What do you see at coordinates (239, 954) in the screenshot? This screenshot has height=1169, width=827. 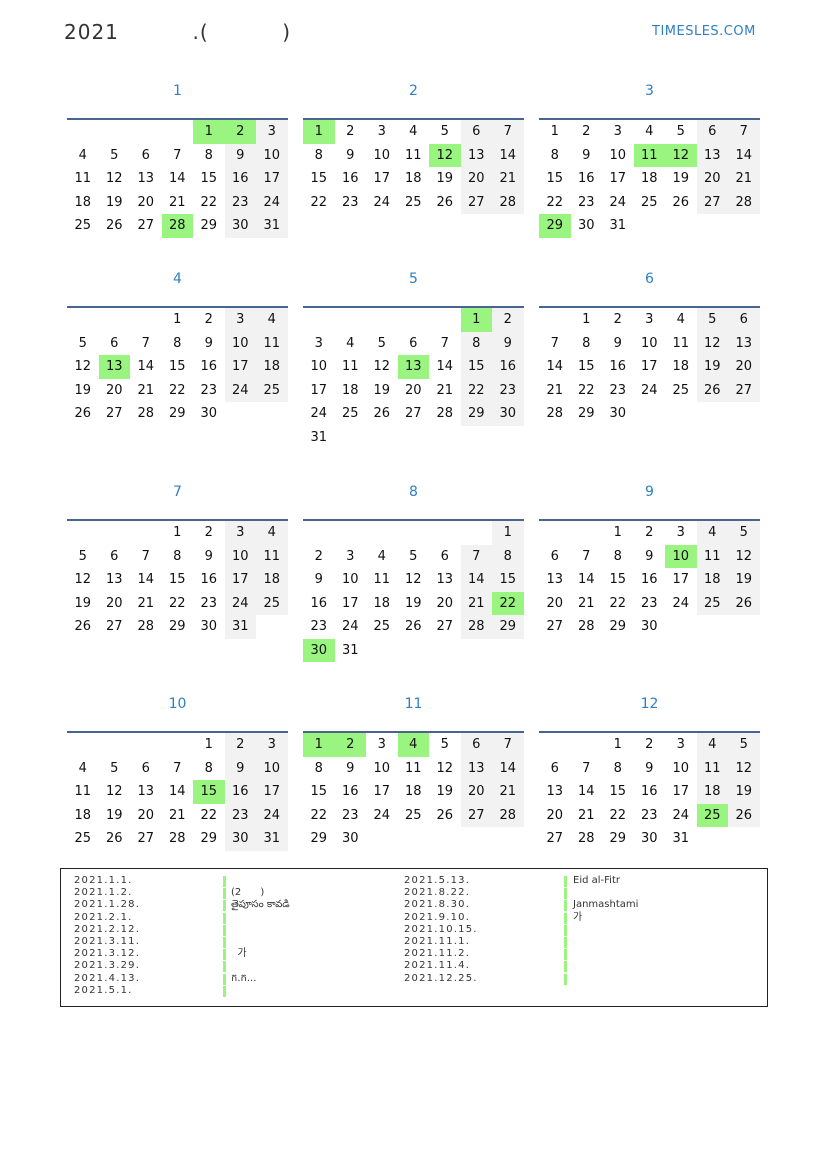 I see `holiday-name: 가` at bounding box center [239, 954].